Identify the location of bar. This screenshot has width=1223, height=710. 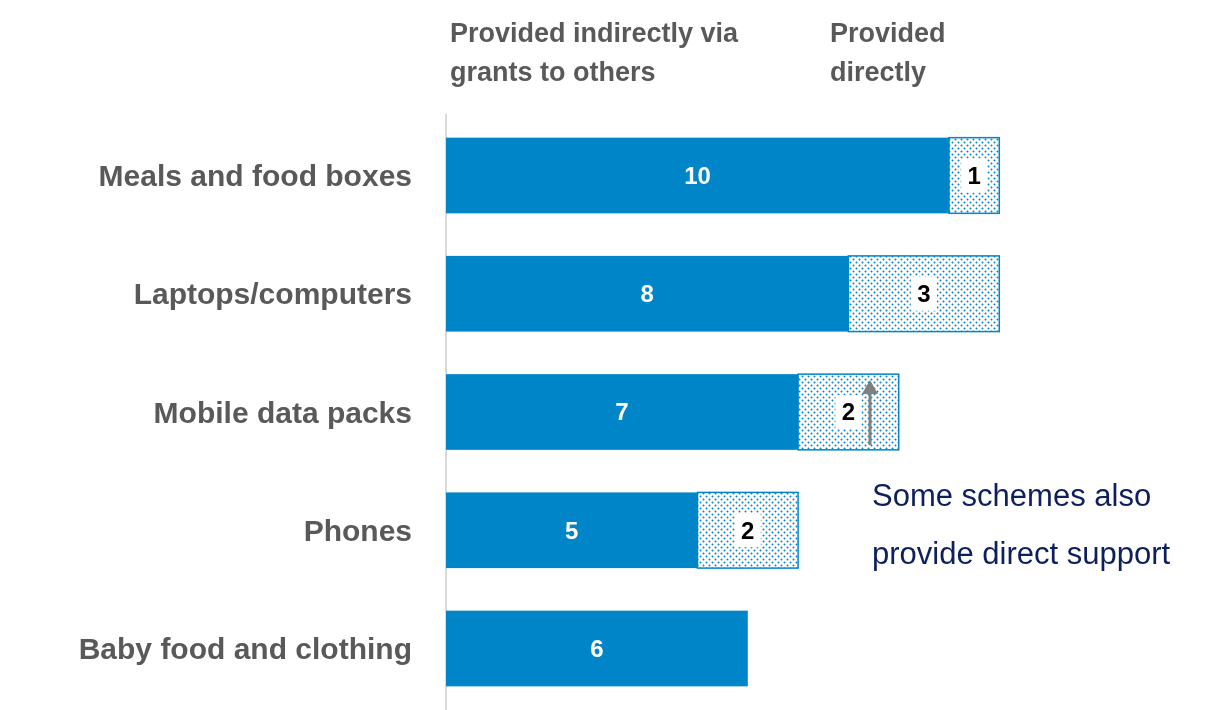
(597, 648).